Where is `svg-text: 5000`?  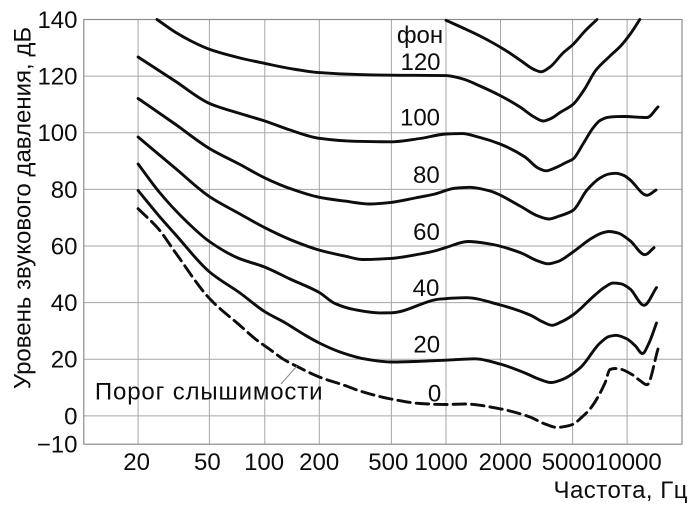 svg-text: 5000 is located at coordinates (568, 462).